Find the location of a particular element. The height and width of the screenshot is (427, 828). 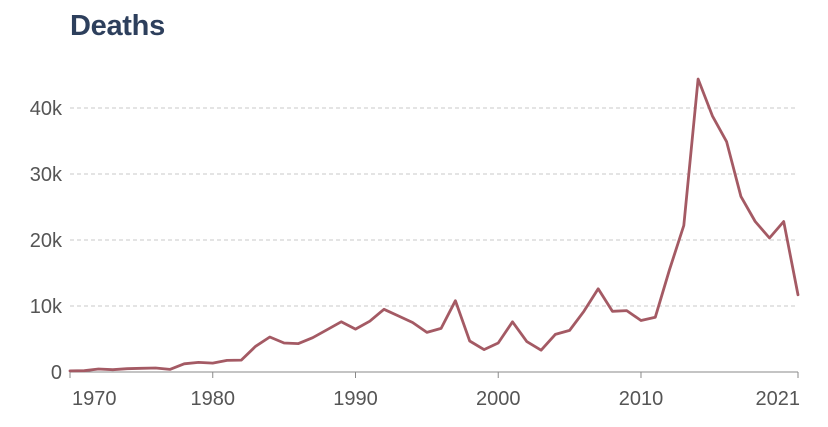

x-tick-label: 1970 is located at coordinates (94, 399).